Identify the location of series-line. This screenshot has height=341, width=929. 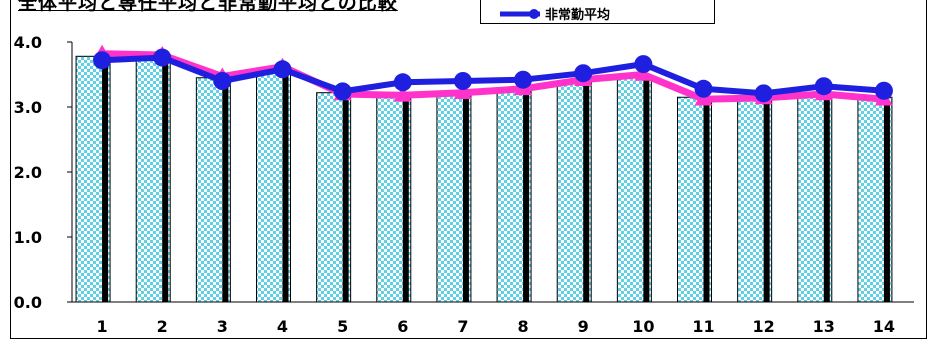
(493, 76).